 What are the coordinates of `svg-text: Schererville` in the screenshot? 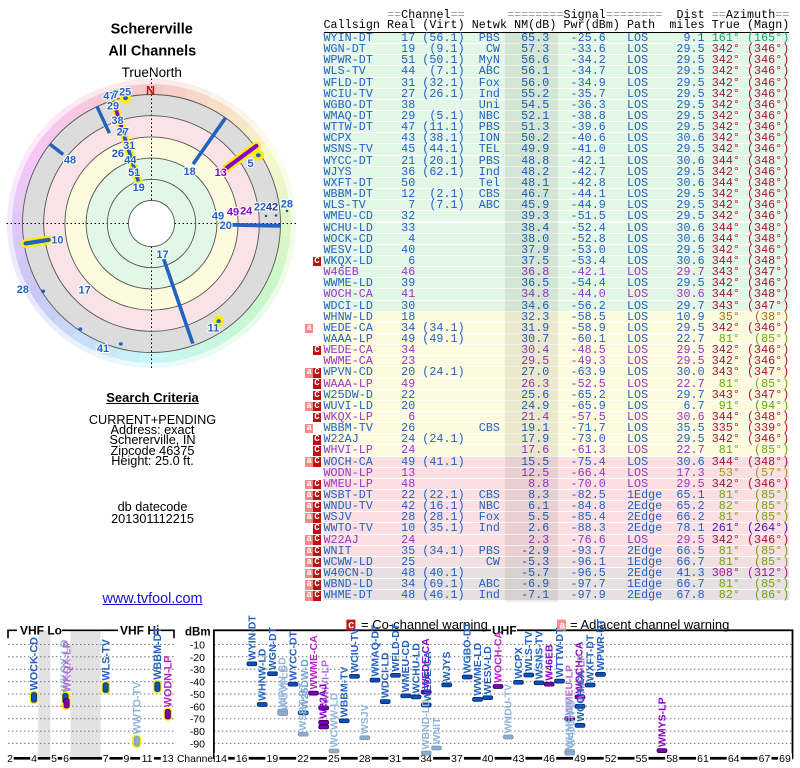 It's located at (152, 30).